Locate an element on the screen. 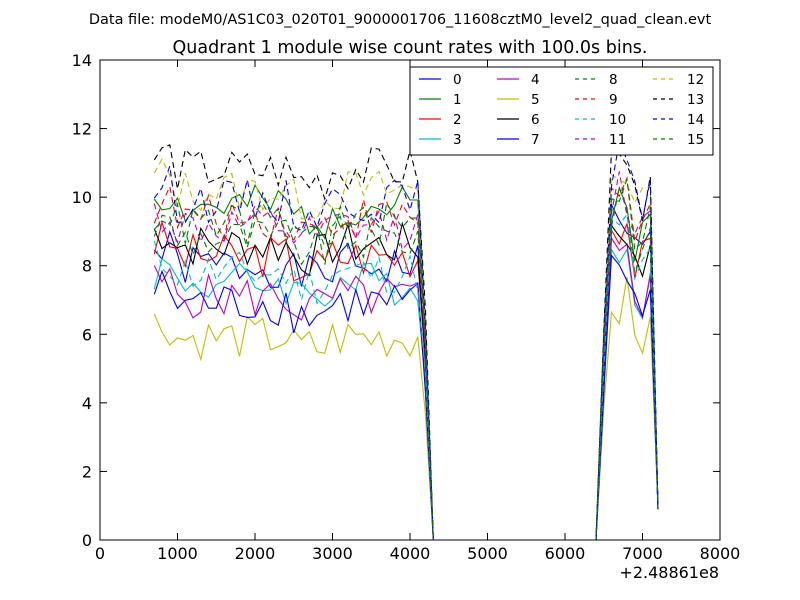 The width and height of the screenshot is (800, 600). legend-label-7: 7 is located at coordinates (535, 140).